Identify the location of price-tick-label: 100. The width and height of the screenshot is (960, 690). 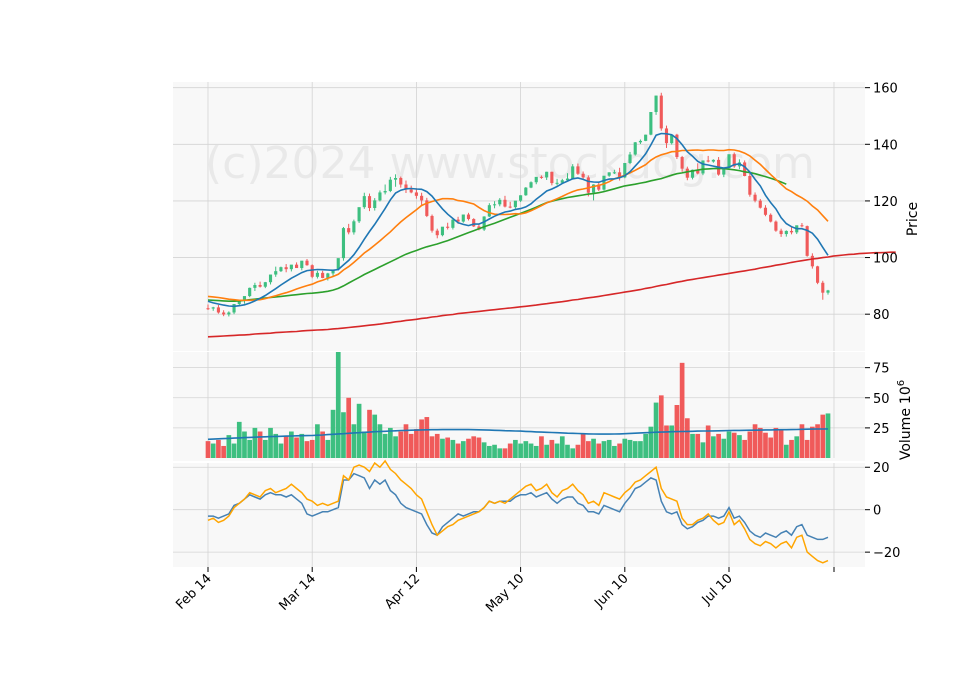
(885, 259).